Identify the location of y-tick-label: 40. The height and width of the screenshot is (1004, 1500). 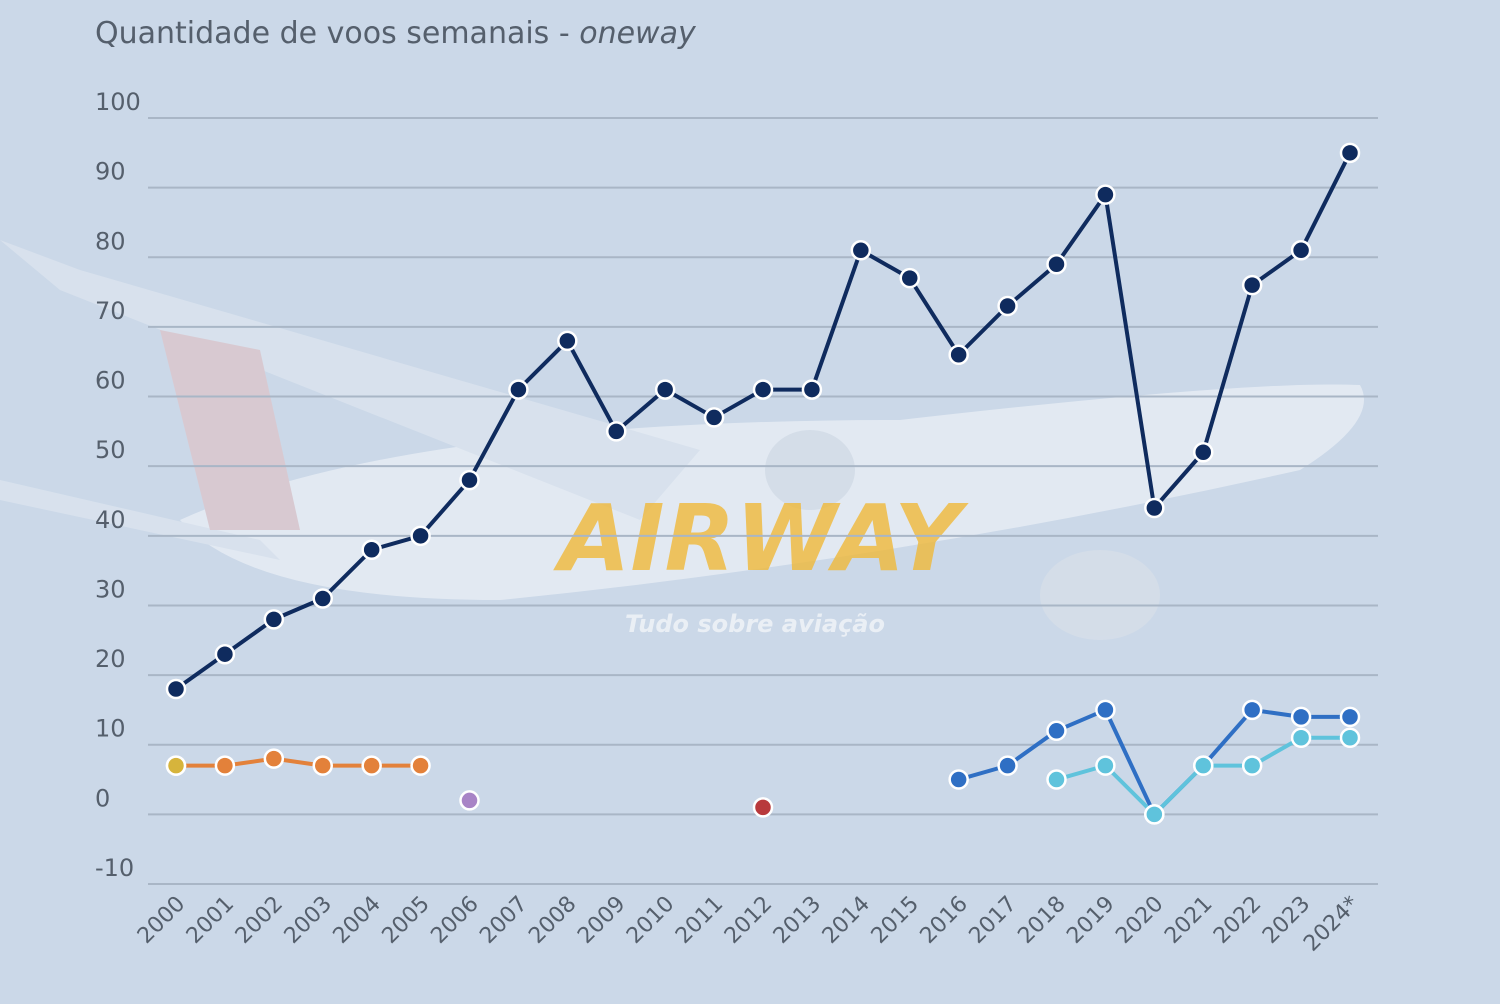
(110, 520).